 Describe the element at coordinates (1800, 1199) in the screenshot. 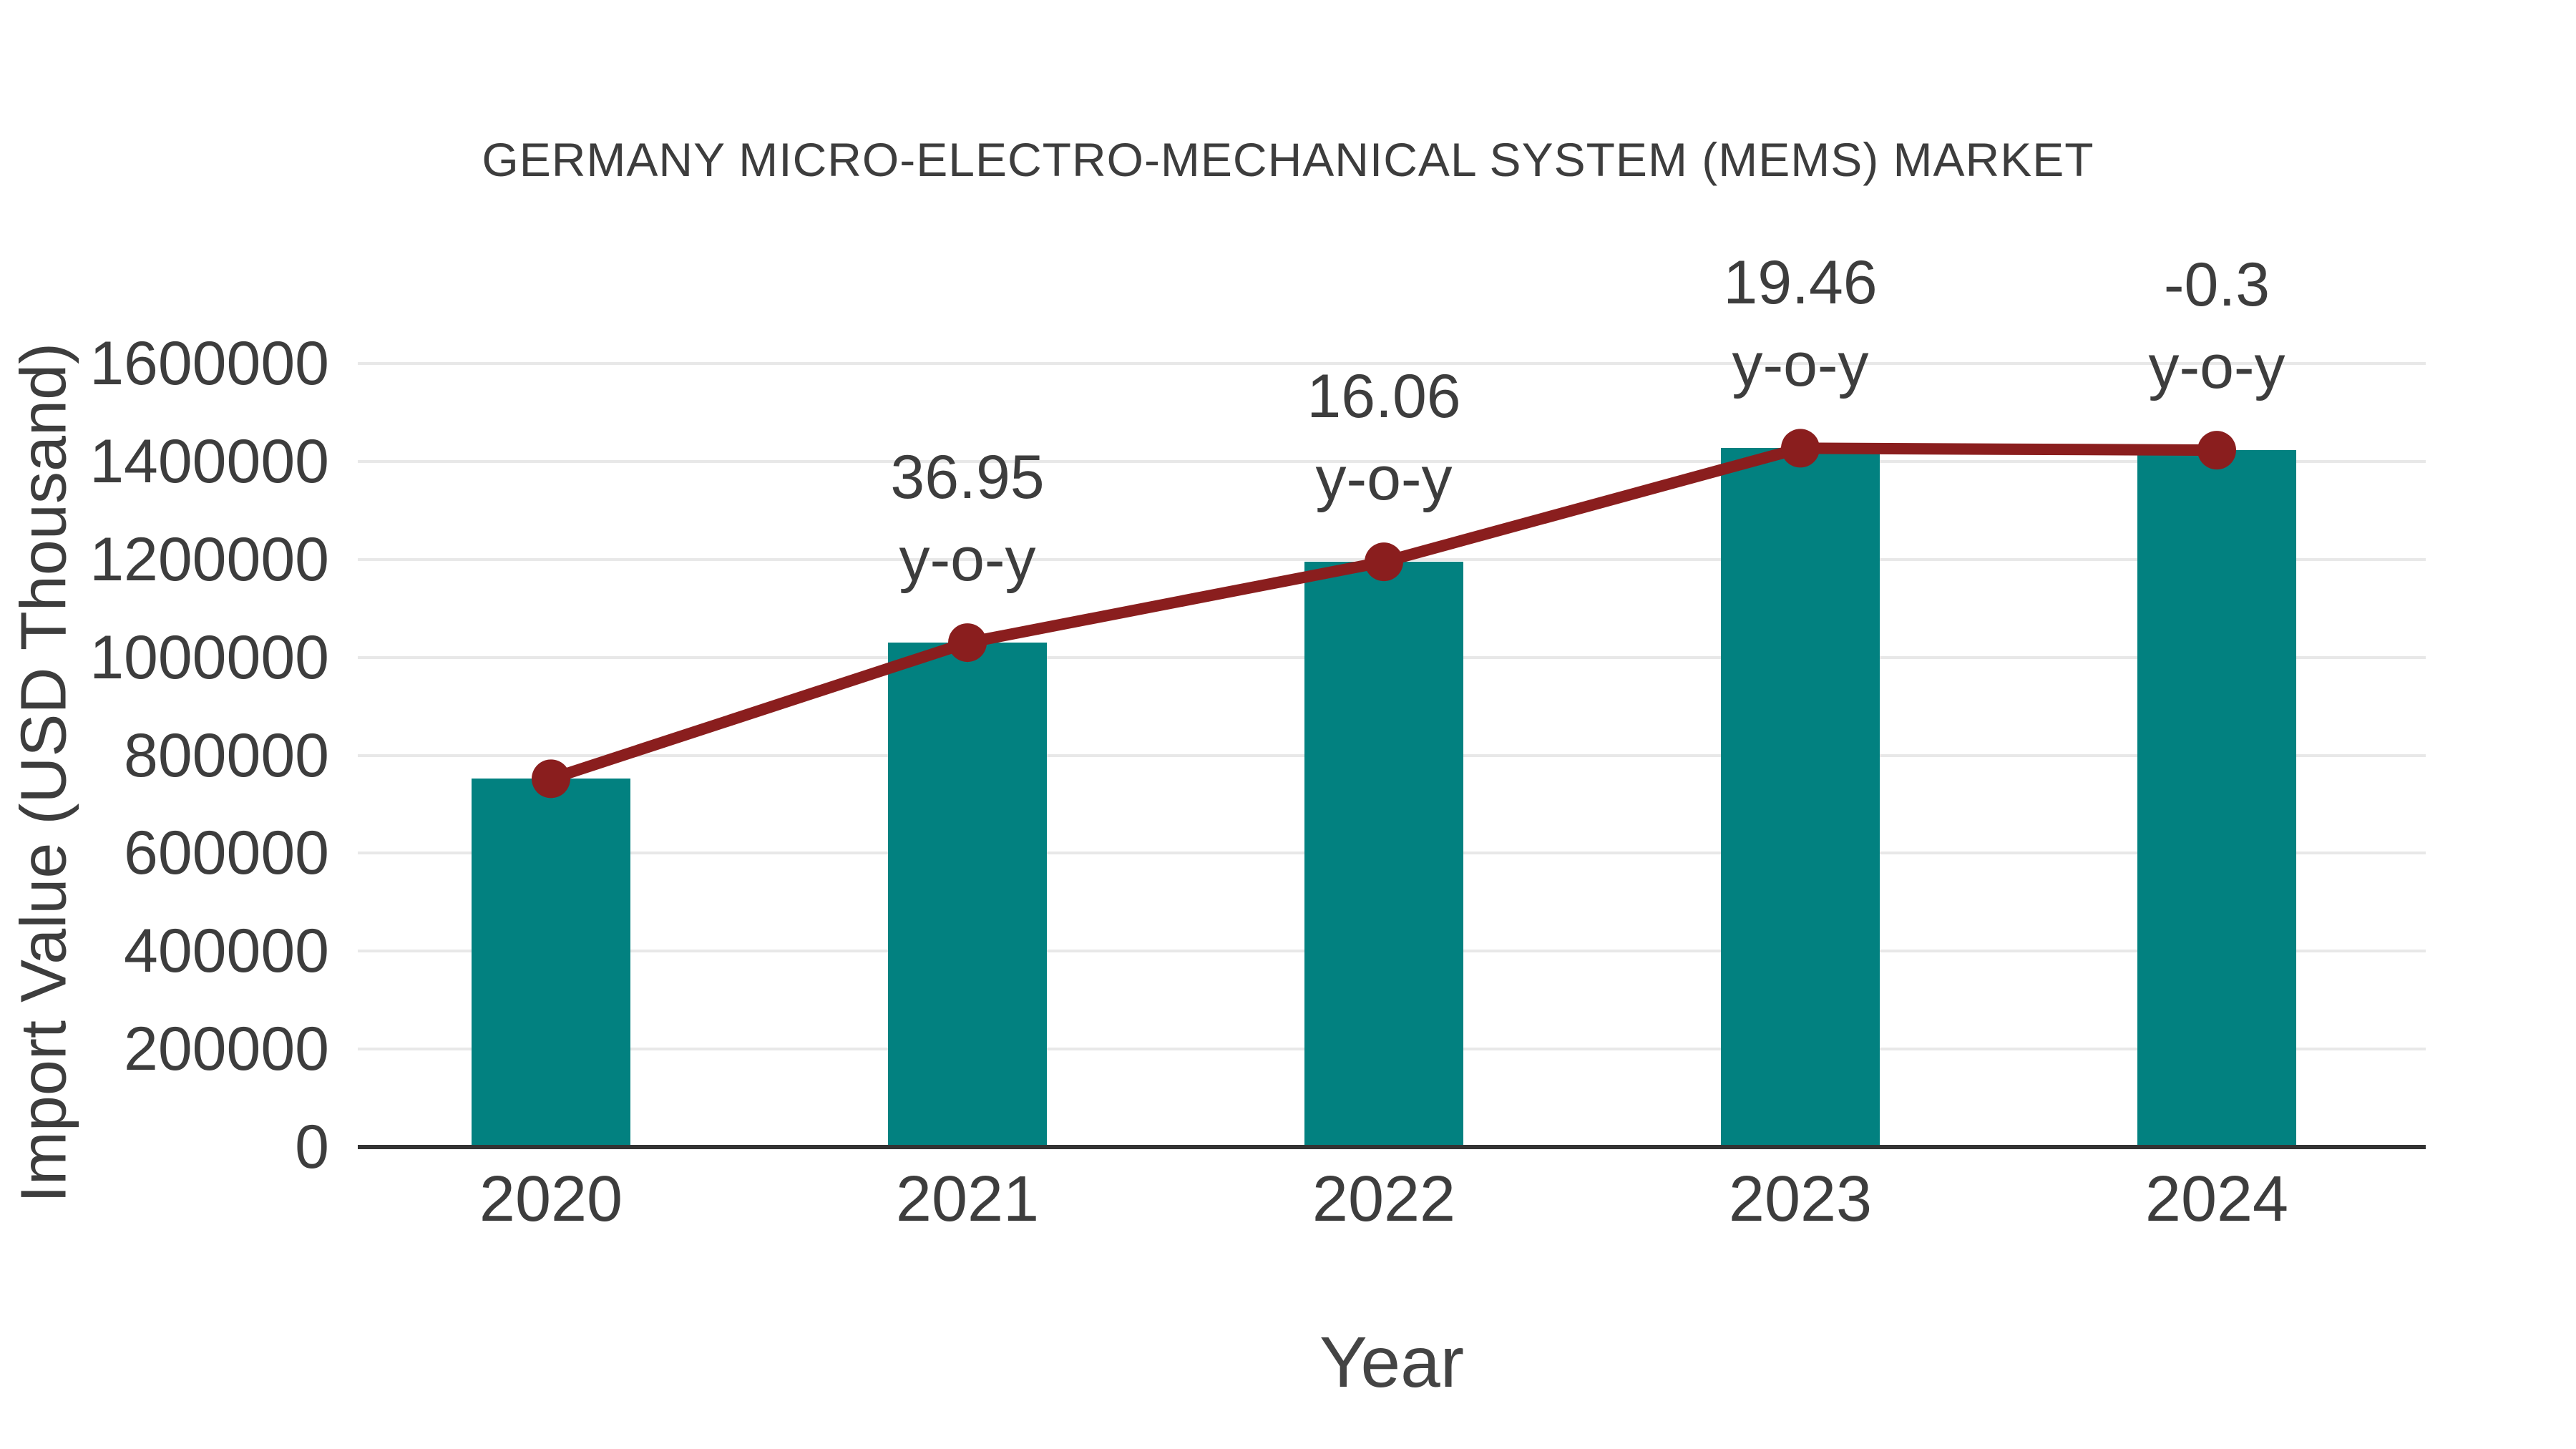

I see `x-tick-label-2023: 2023` at that location.